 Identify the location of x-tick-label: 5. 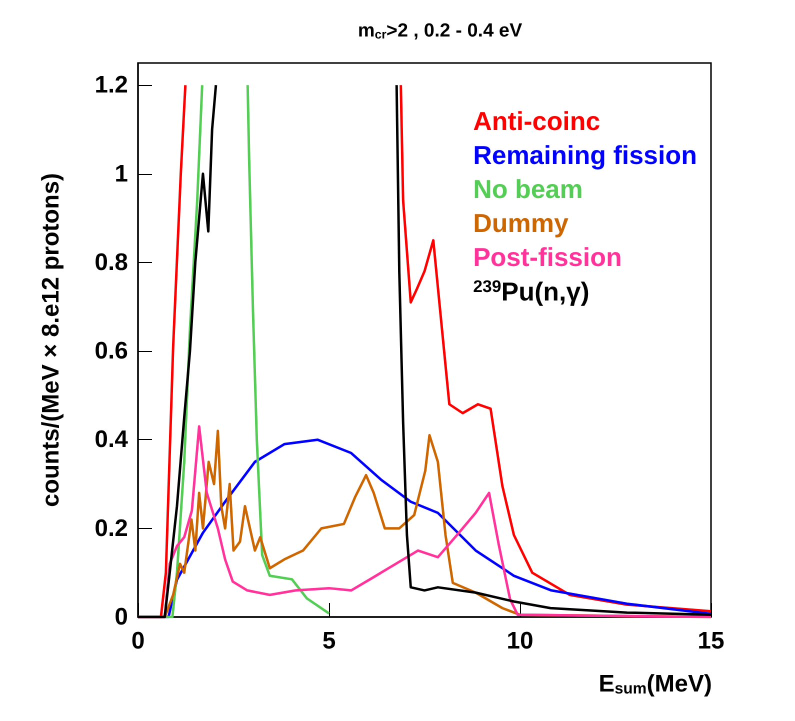
(329, 641).